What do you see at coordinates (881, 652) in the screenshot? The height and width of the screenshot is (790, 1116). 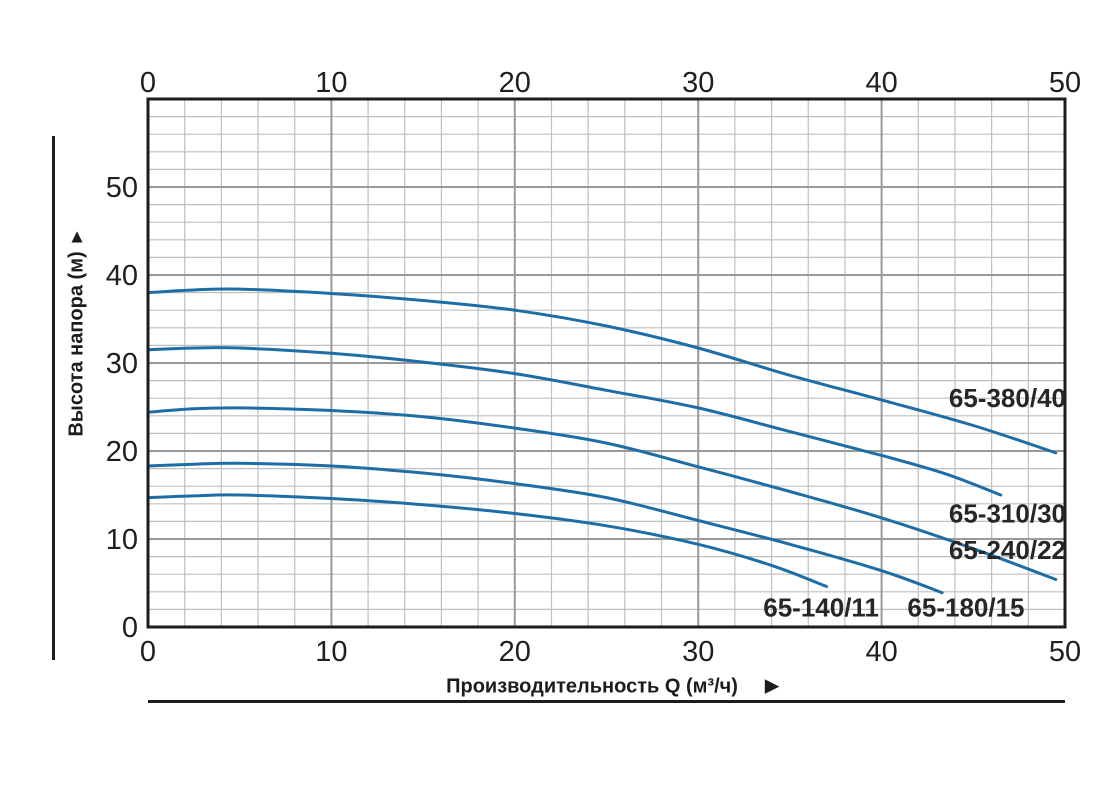 I see `x-tick-label-bottom: 40` at bounding box center [881, 652].